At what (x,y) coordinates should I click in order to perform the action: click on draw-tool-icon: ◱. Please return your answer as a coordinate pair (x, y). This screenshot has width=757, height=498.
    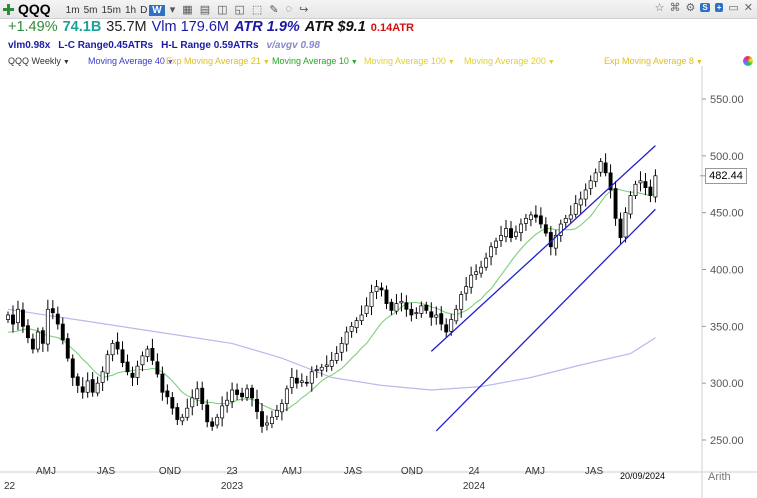
    Looking at the image, I should click on (239, 9).